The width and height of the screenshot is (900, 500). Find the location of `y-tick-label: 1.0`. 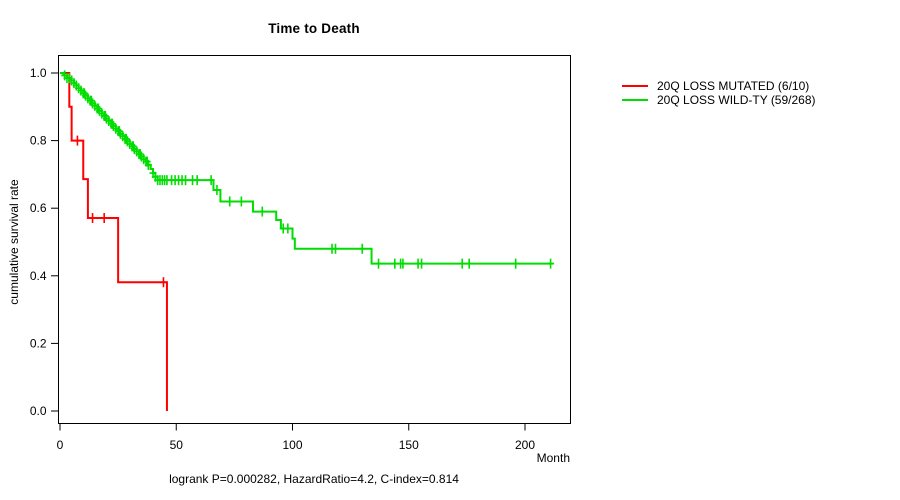

y-tick-label: 1.0 is located at coordinates (38, 73).